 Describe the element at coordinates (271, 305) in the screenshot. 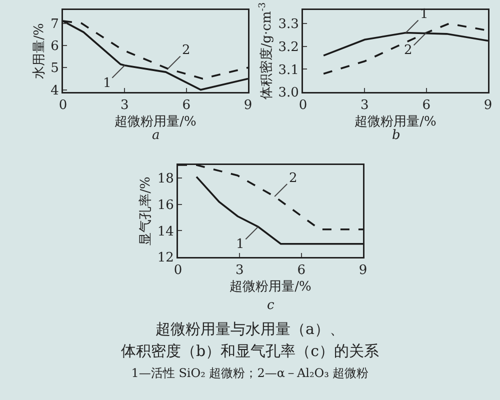

I see `text: c` at that location.